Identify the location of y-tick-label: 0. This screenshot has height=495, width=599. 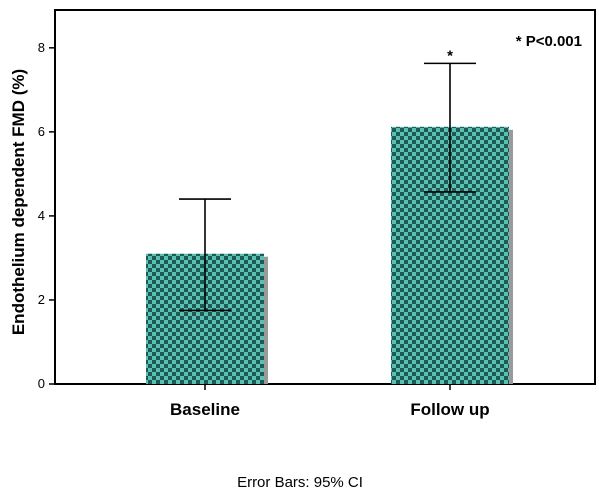
(41, 383).